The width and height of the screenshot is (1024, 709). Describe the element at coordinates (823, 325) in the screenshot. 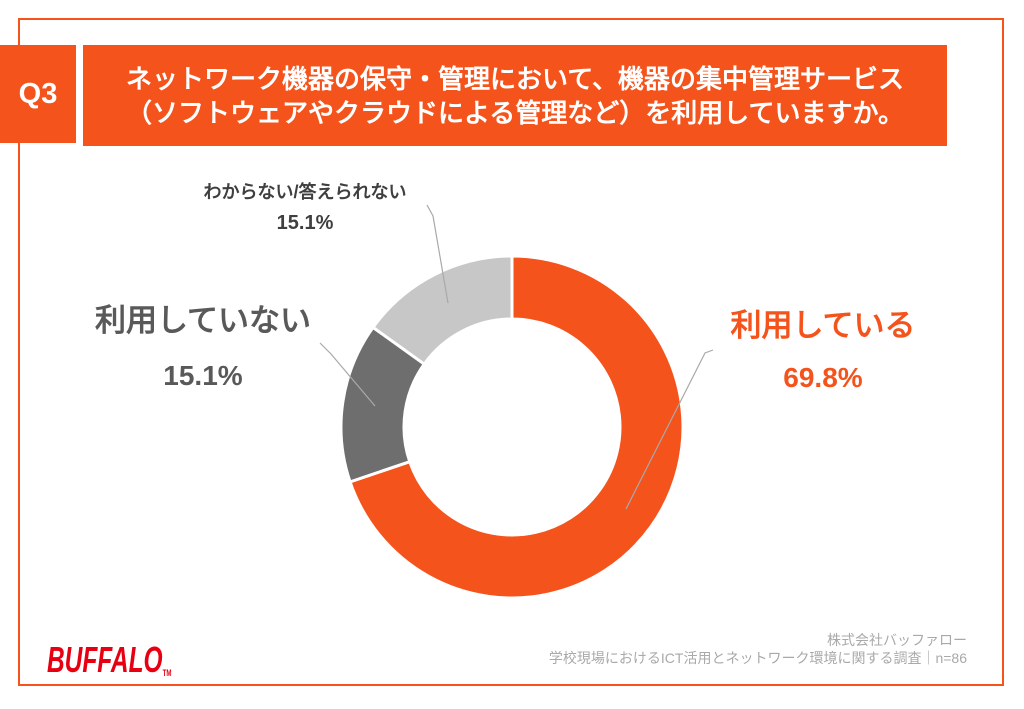

I see `data-label-using-text: 利用している` at that location.